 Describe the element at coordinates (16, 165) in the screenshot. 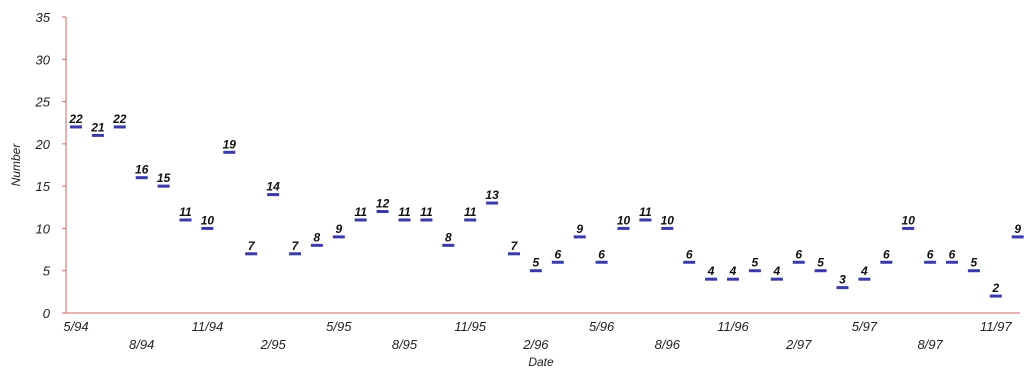

I see `y-axis-title: Number` at that location.